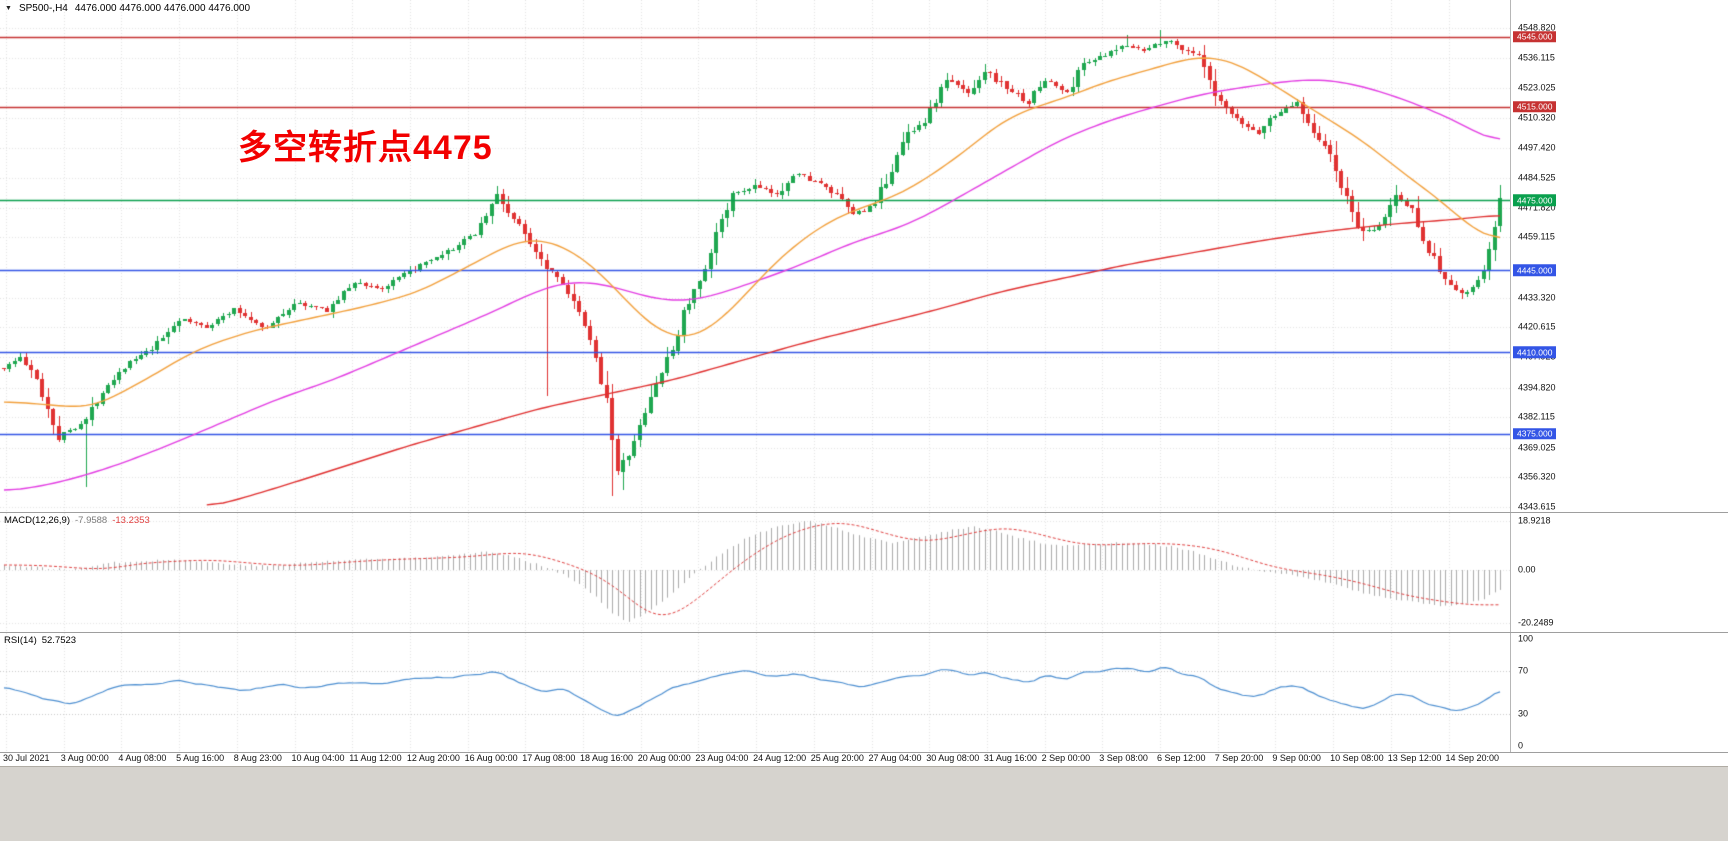 This screenshot has height=841, width=1728. Describe the element at coordinates (1536, 236) in the screenshot. I see `price-axis-label: 4459.115` at that location.